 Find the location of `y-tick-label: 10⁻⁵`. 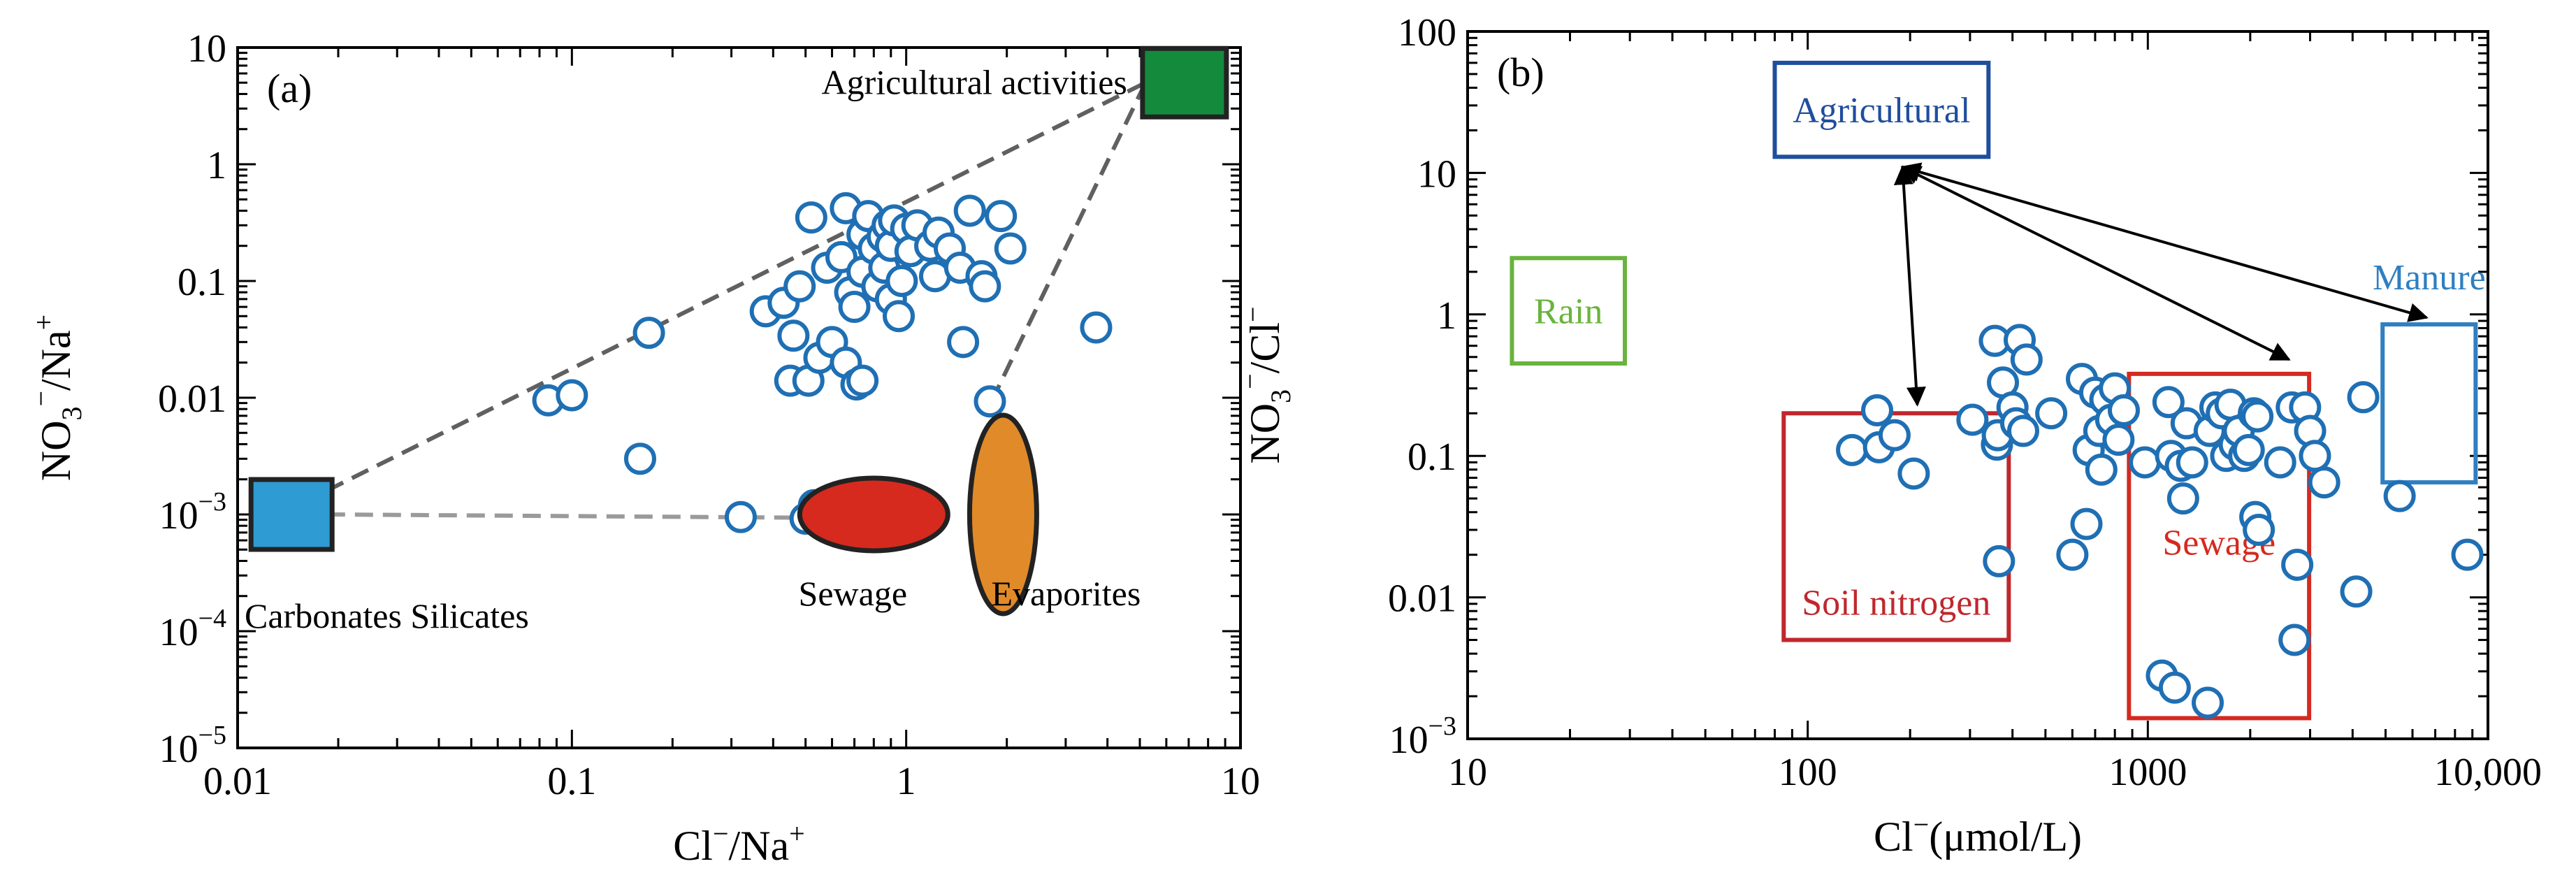

y-tick-label: 10⁻⁵ is located at coordinates (192, 746).